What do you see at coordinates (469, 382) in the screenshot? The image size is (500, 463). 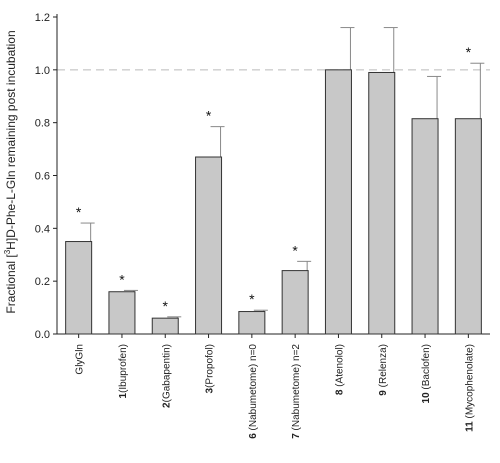 I see `category-name: (Mycophenolate)` at bounding box center [469, 382].